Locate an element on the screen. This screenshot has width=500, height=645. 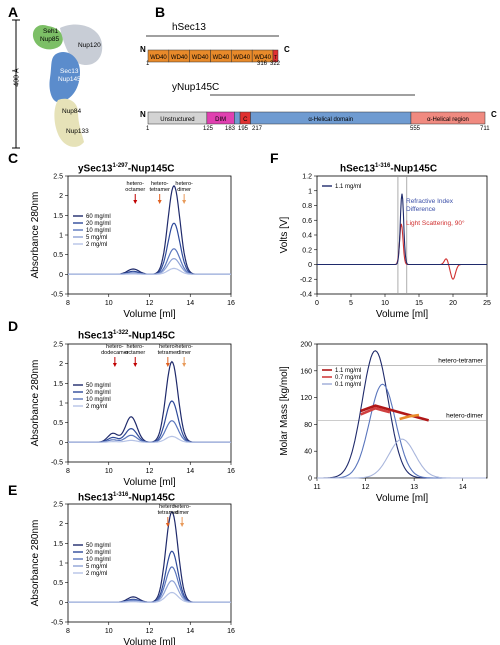
hsec13-domain-label-6: T is located at coordinates (275, 58).